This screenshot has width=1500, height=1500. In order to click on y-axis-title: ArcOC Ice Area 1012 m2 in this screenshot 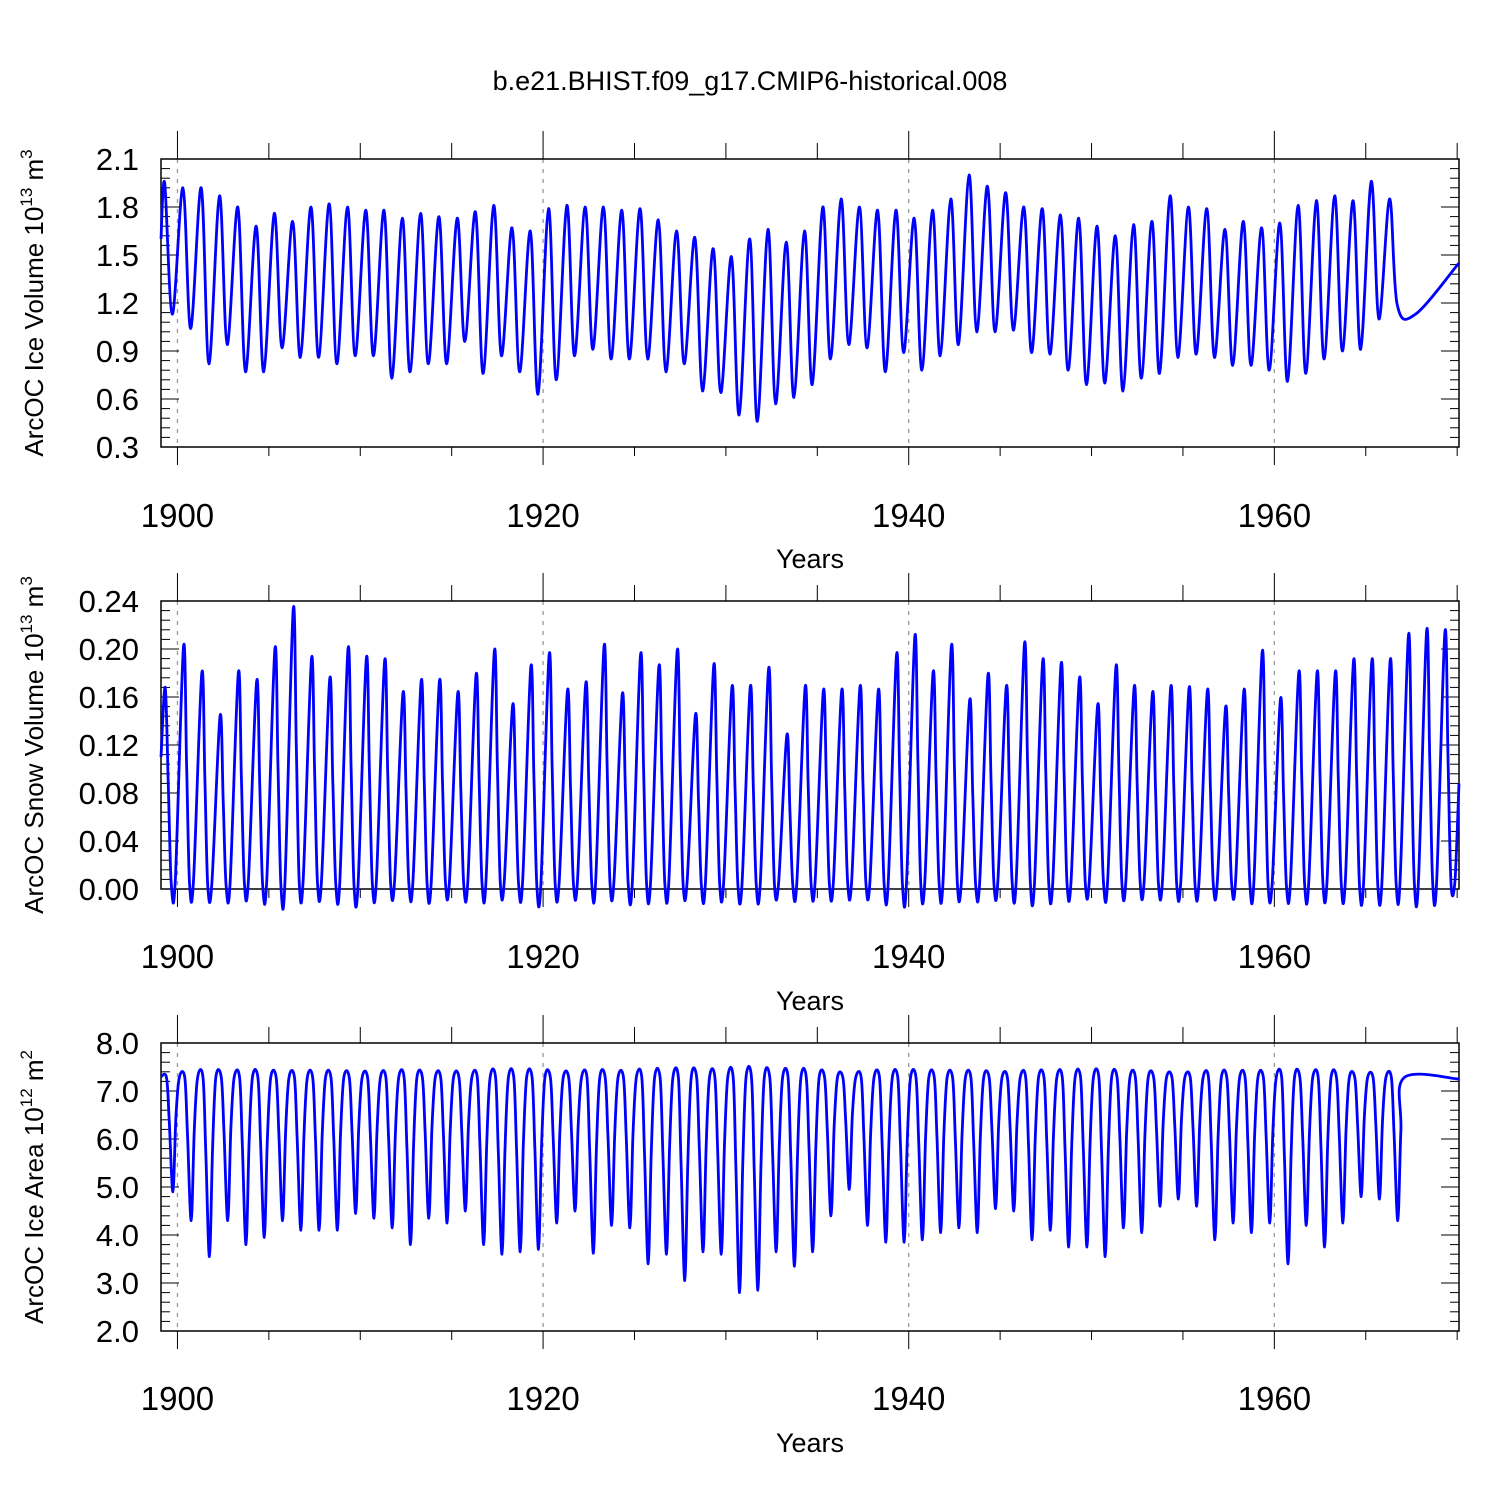, I will do `click(33, 1187)`.